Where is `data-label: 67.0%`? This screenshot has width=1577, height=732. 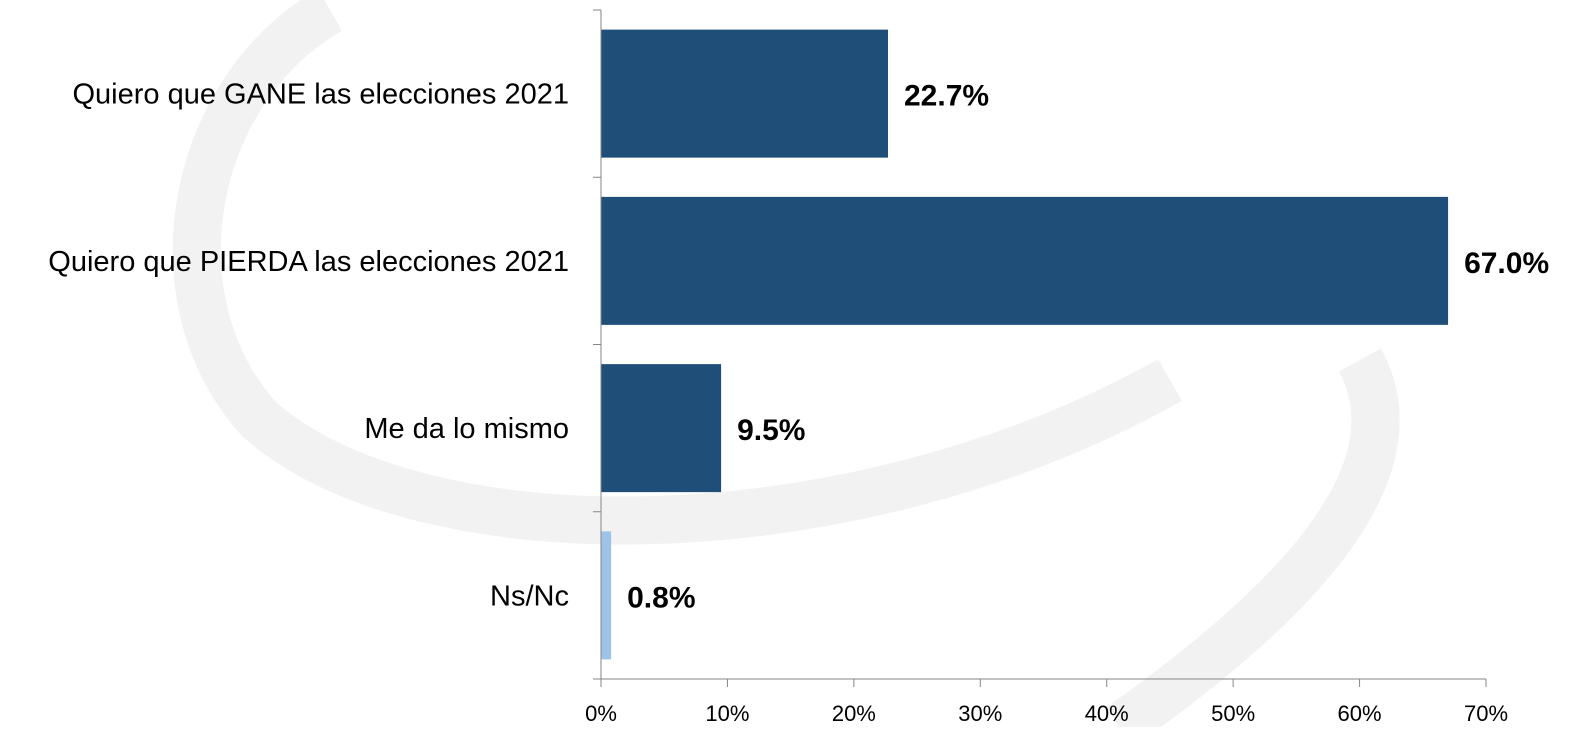 data-label: 67.0% is located at coordinates (1506, 263).